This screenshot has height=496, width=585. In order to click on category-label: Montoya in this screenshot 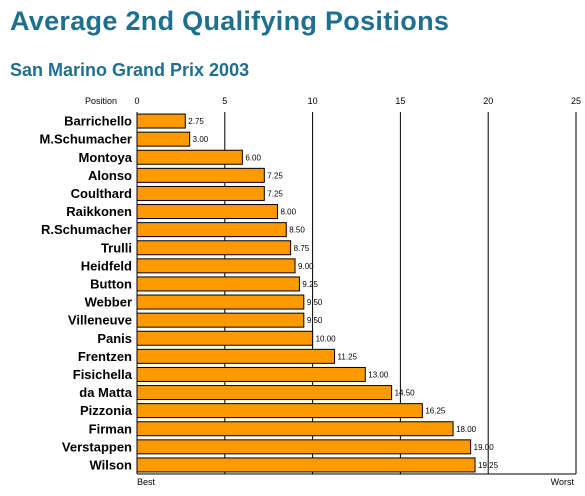, I will do `click(106, 157)`.